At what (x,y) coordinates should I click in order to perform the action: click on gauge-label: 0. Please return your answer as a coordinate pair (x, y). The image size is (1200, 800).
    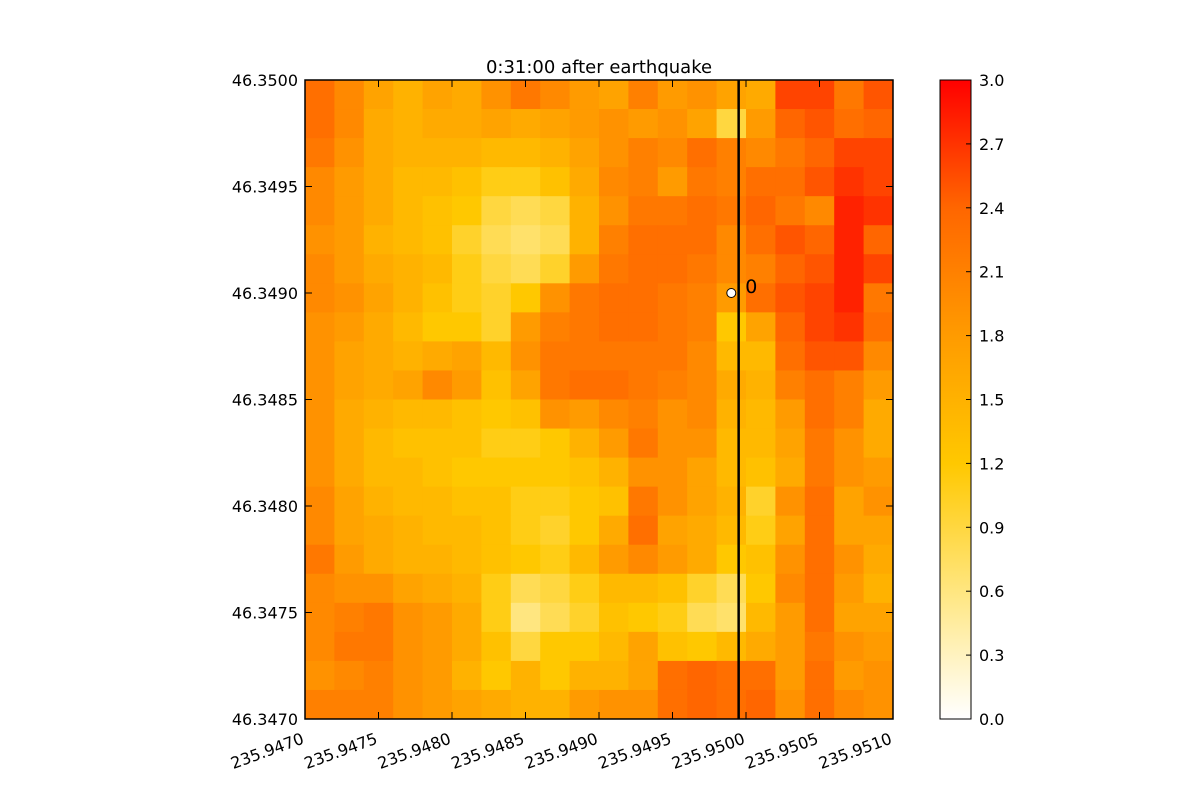
    Looking at the image, I should click on (751, 287).